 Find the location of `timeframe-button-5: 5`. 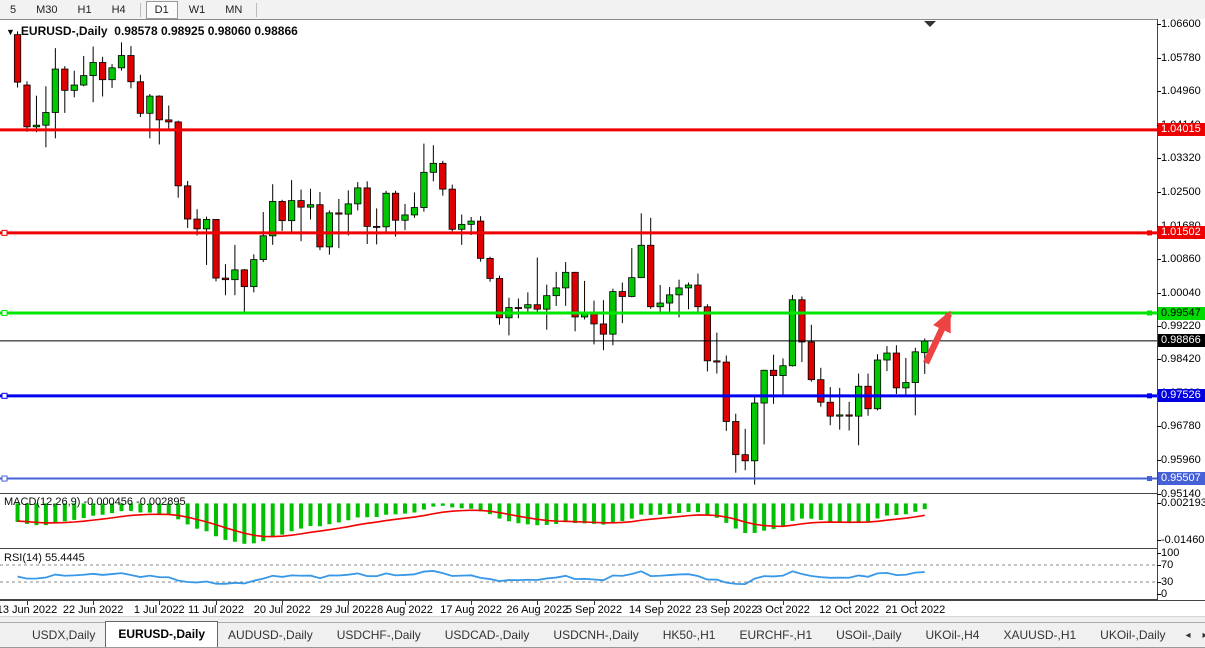

timeframe-button-5: 5 is located at coordinates (13, 9).